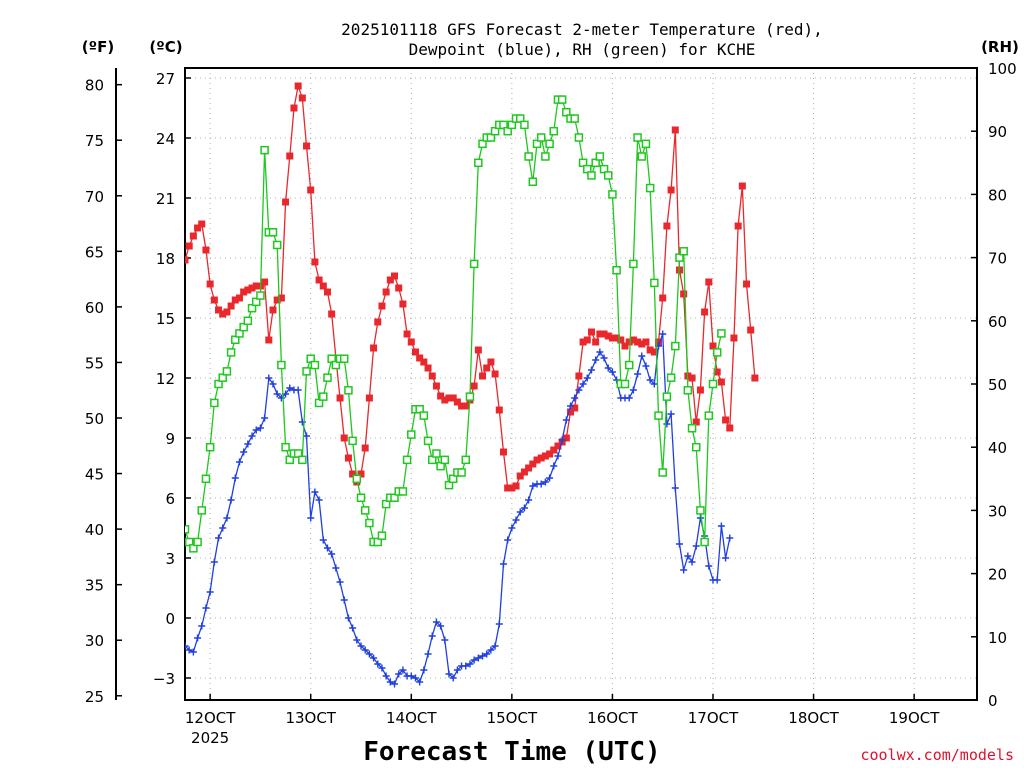  Describe the element at coordinates (165, 79) in the screenshot. I see `c-tick-label: 27` at that location.